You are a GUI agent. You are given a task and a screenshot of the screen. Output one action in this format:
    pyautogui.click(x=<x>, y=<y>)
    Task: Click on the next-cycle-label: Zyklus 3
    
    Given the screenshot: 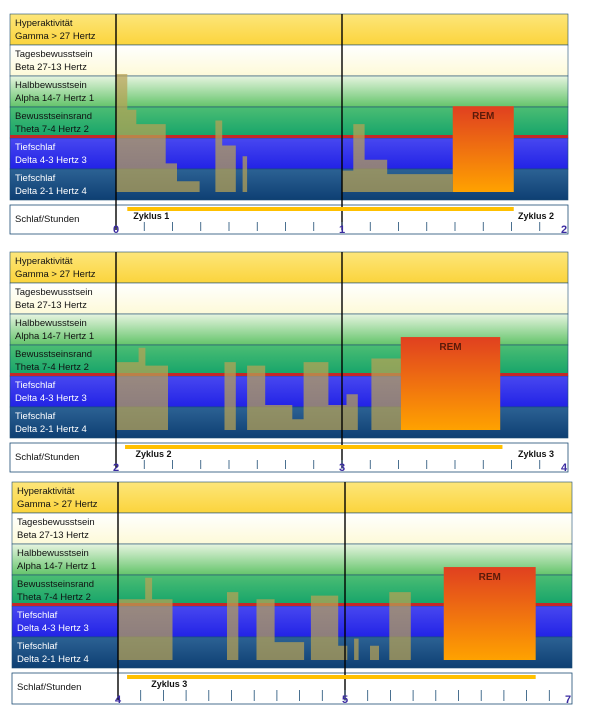 What is the action you would take?
    pyautogui.click(x=536, y=454)
    